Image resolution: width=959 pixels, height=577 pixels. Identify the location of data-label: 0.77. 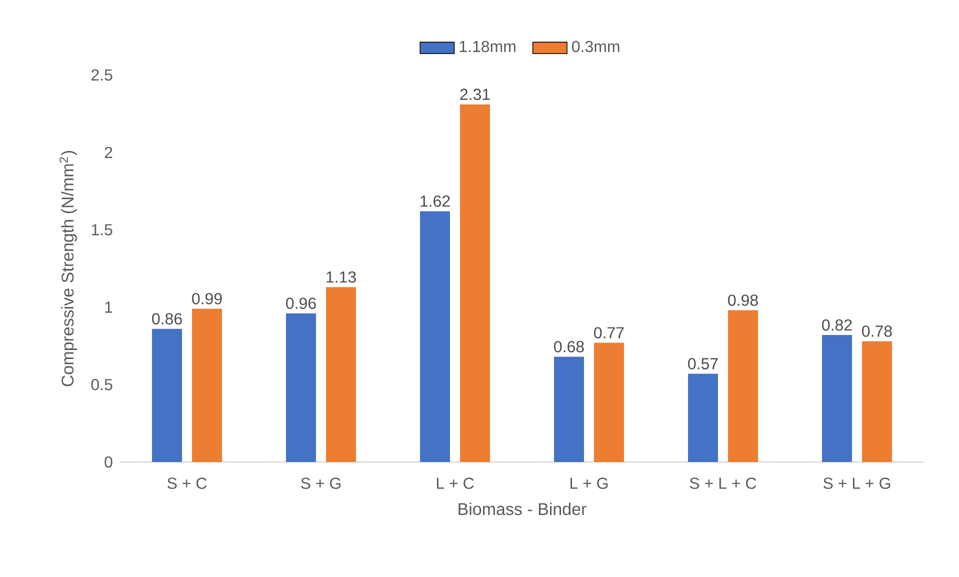
(609, 332).